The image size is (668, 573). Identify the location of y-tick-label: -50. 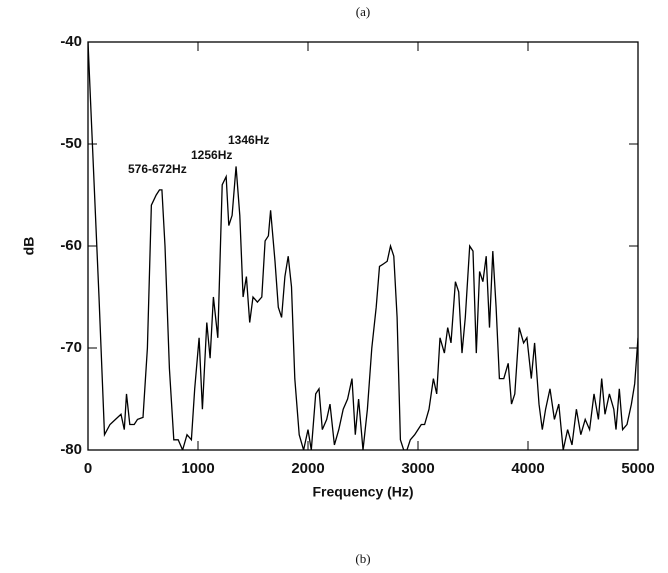
(71, 143).